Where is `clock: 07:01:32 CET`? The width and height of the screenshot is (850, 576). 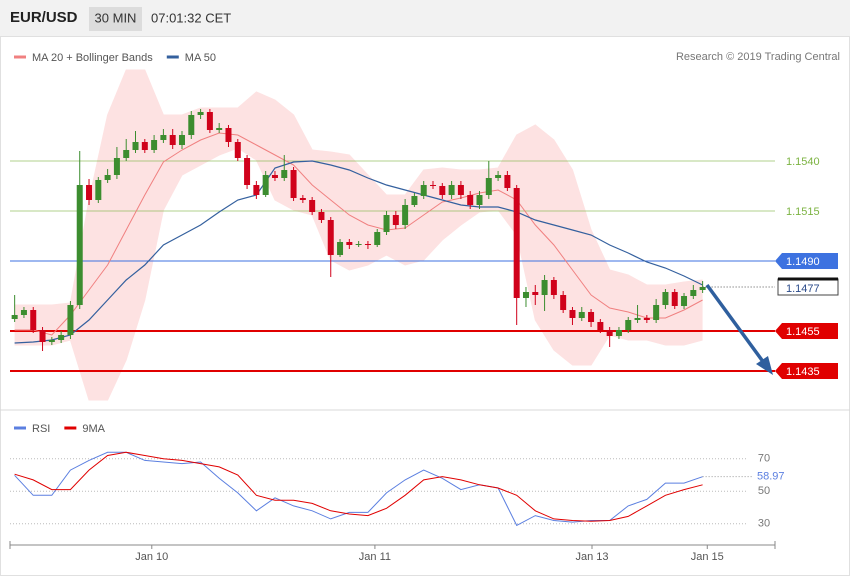 clock: 07:01:32 CET is located at coordinates (191, 17).